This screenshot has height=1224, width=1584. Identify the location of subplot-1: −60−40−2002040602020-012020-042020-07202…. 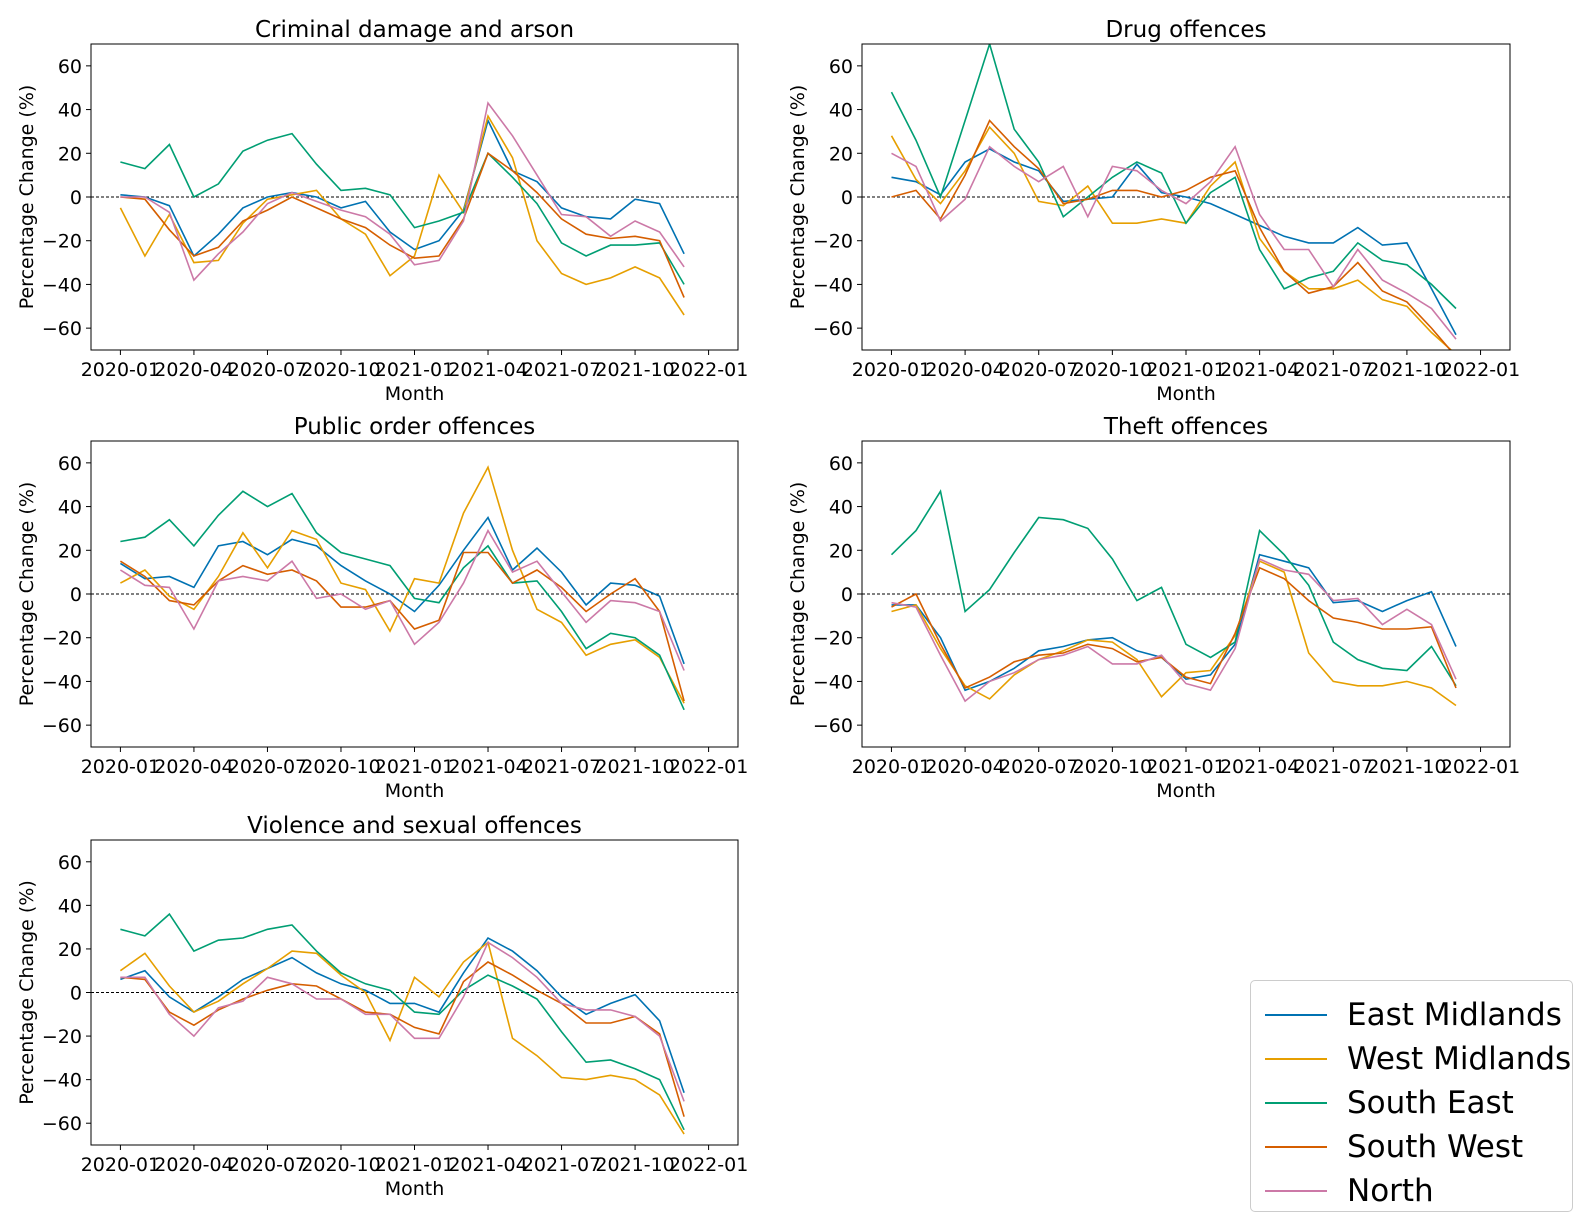
(382, 211).